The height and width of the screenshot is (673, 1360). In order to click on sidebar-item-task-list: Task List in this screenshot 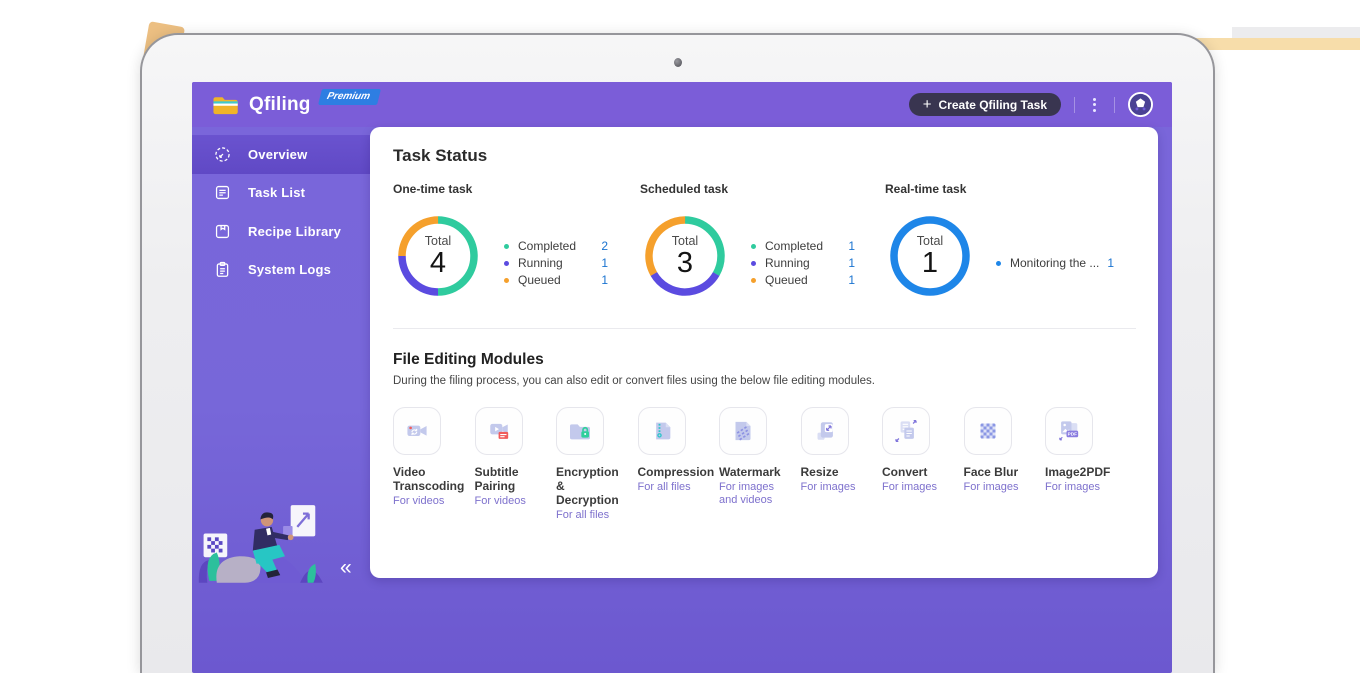, I will do `click(281, 193)`.